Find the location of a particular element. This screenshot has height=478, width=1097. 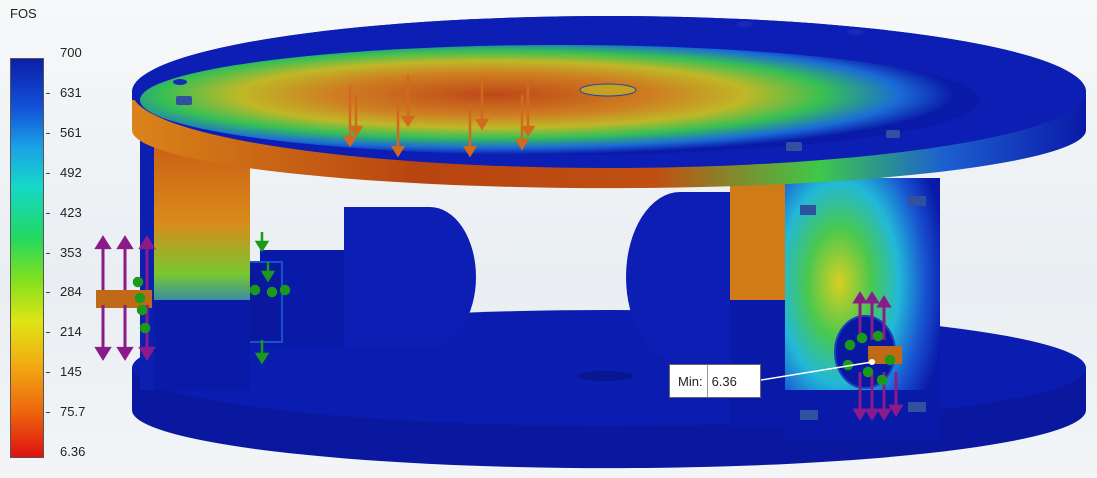

wheel-motor-left is located at coordinates (357, 277).